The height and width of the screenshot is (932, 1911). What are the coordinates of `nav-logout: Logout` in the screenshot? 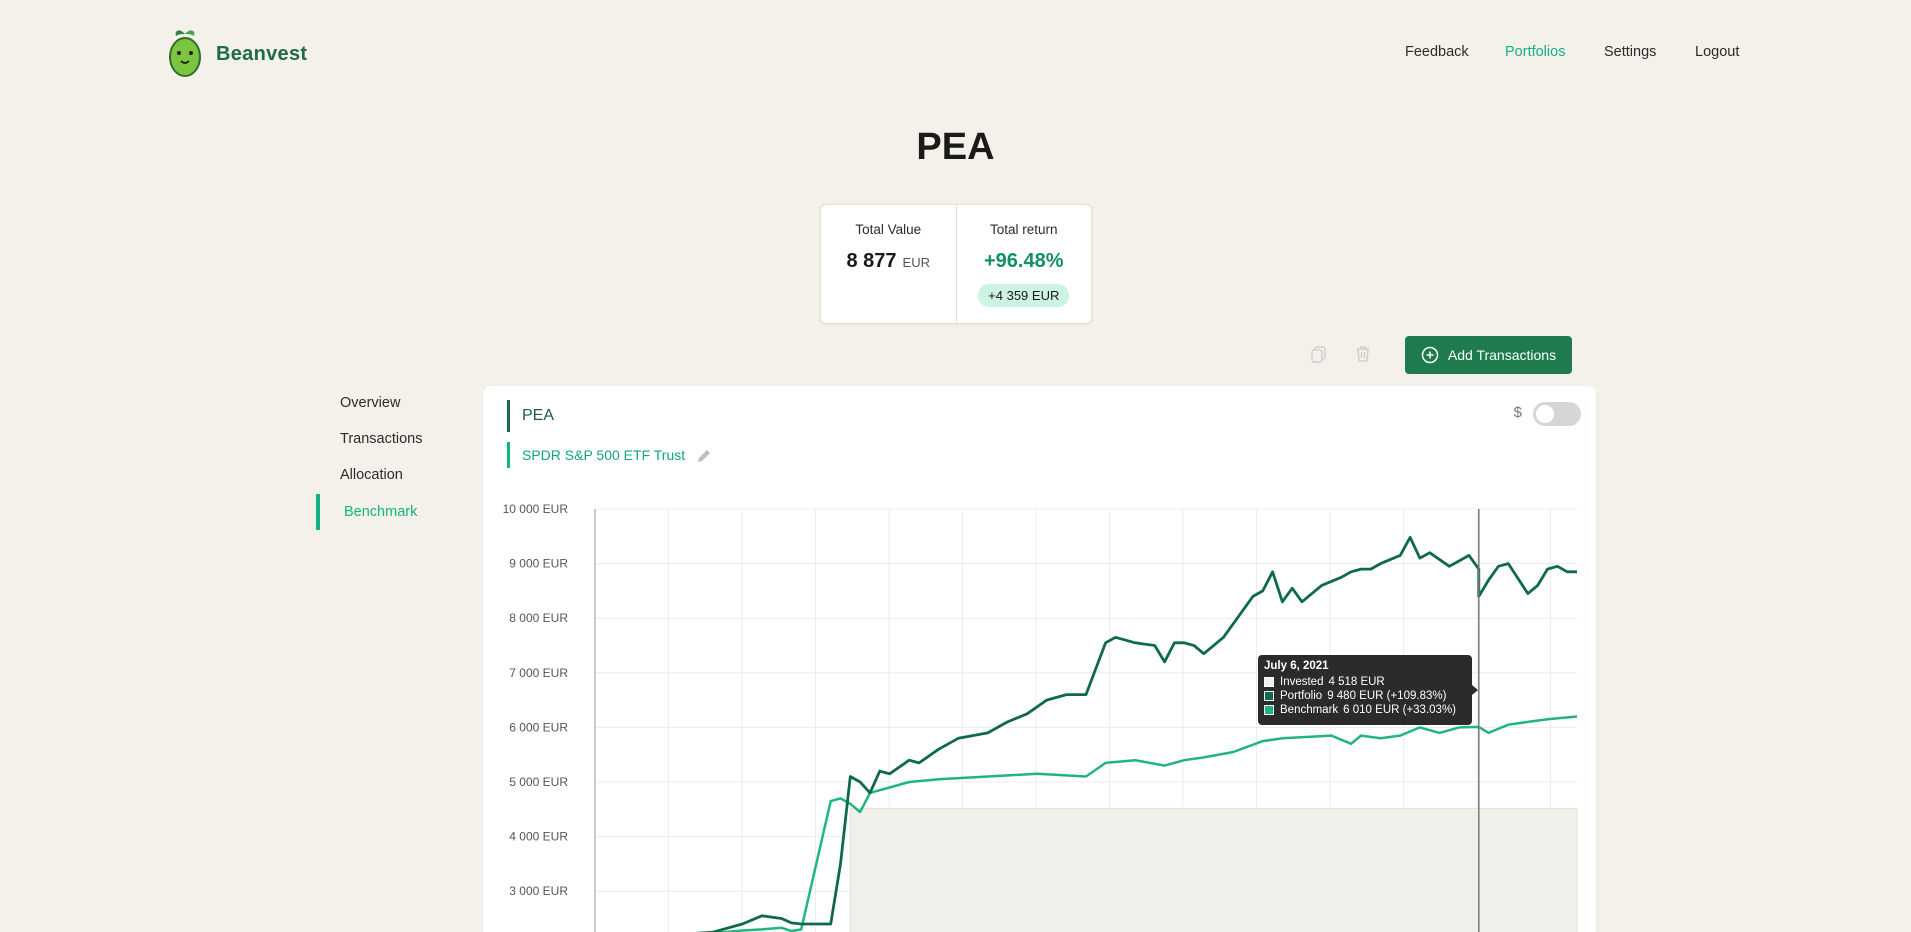 It's located at (1717, 52).